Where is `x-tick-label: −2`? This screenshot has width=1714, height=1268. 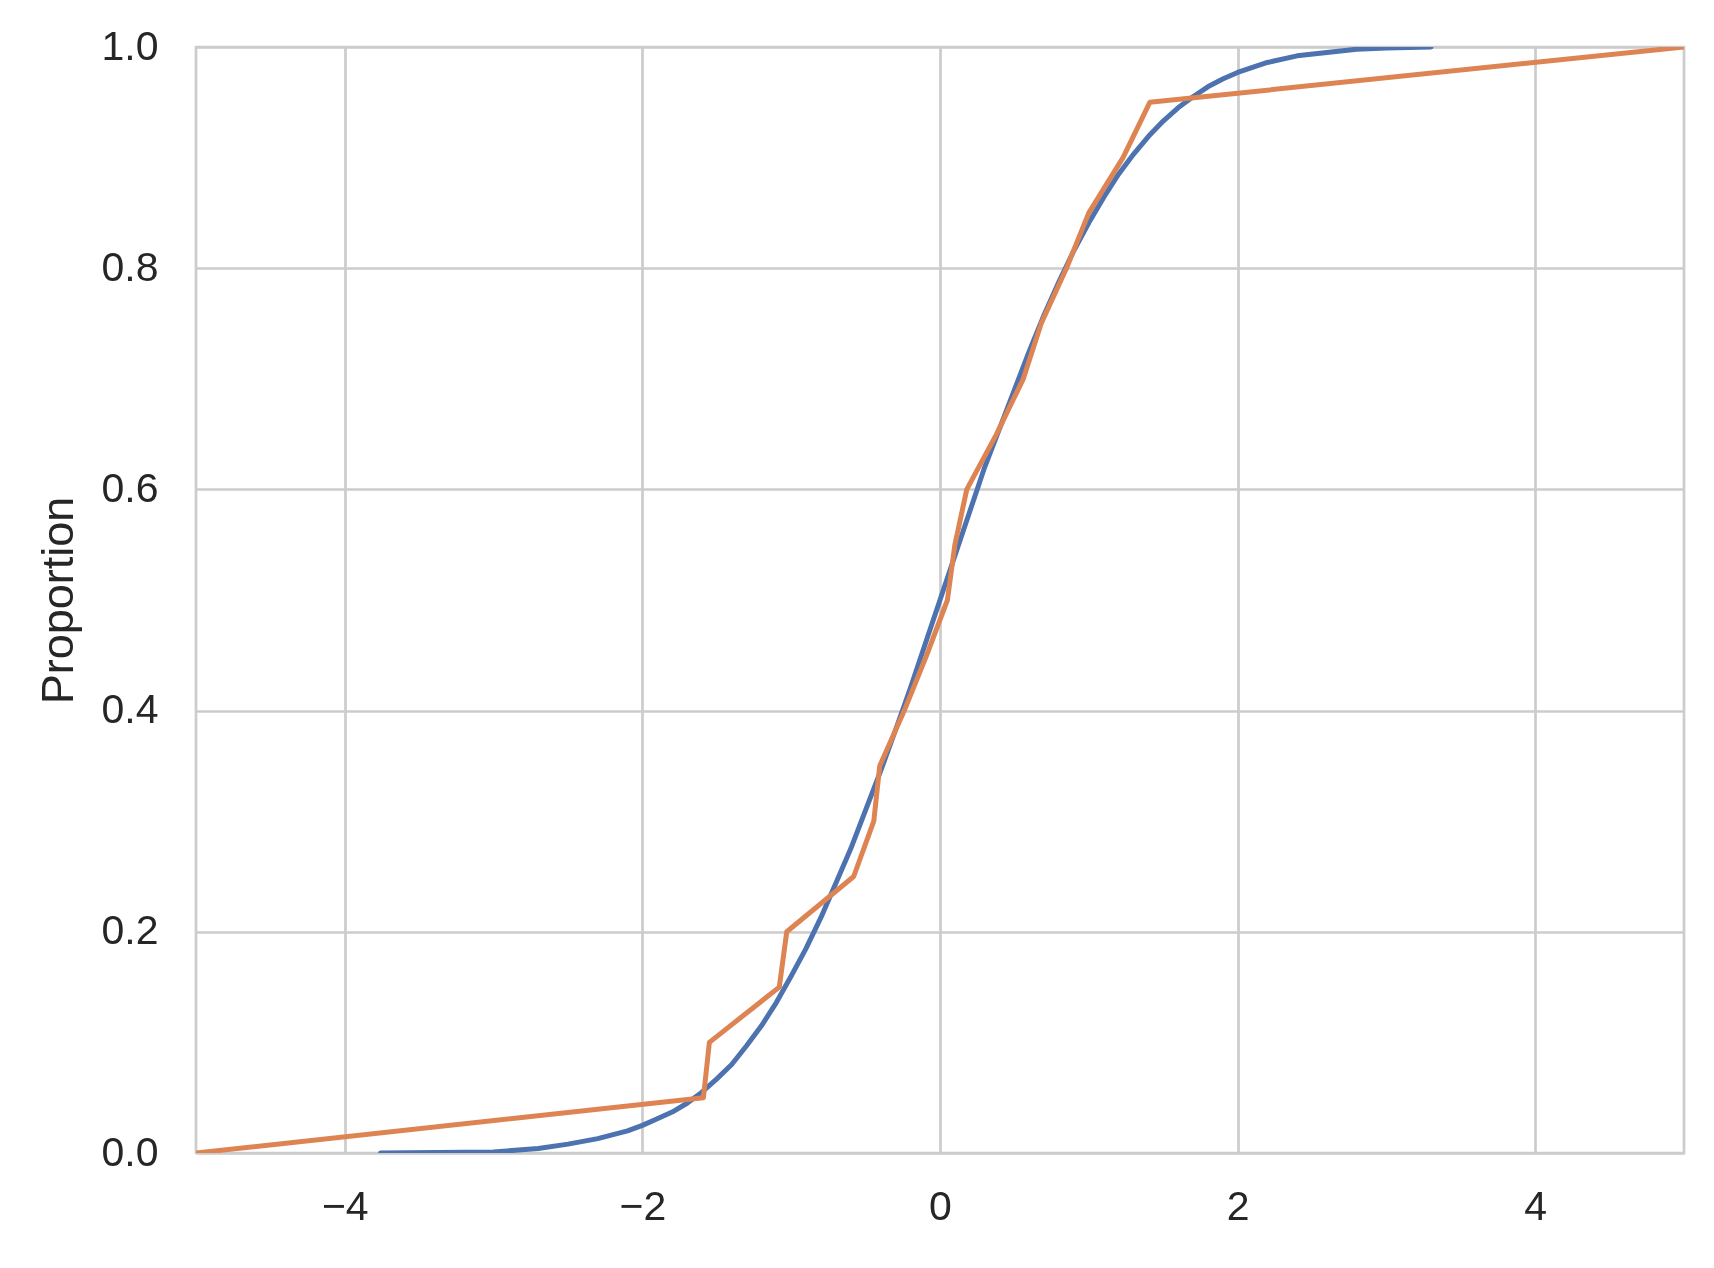
x-tick-label: −2 is located at coordinates (643, 1205).